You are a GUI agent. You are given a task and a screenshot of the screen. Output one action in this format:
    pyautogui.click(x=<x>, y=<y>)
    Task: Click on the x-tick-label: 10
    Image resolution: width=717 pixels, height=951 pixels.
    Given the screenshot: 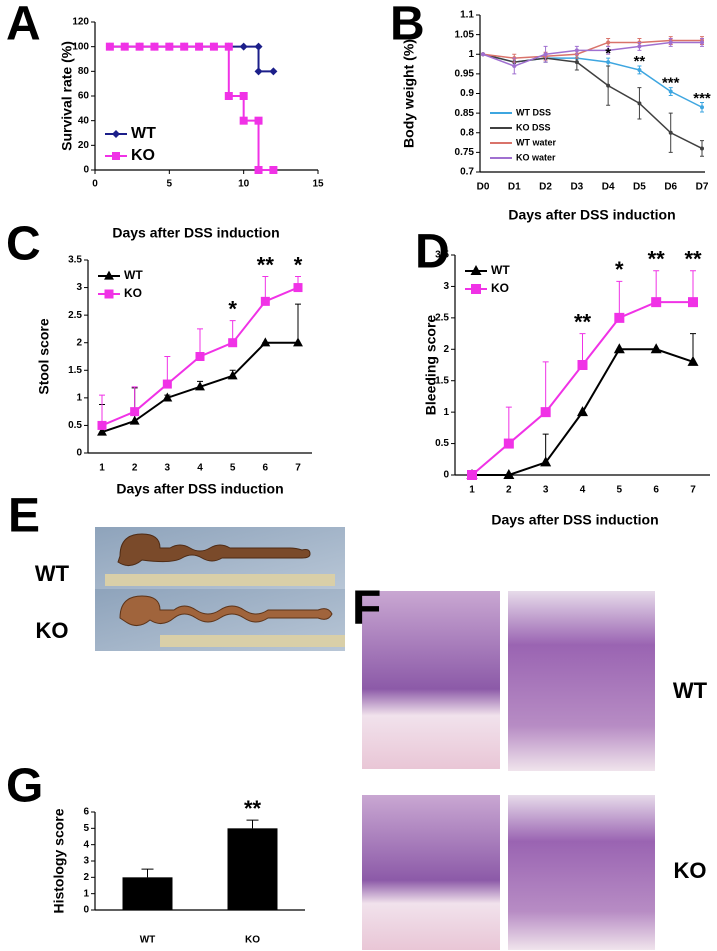 What is the action you would take?
    pyautogui.click(x=244, y=184)
    